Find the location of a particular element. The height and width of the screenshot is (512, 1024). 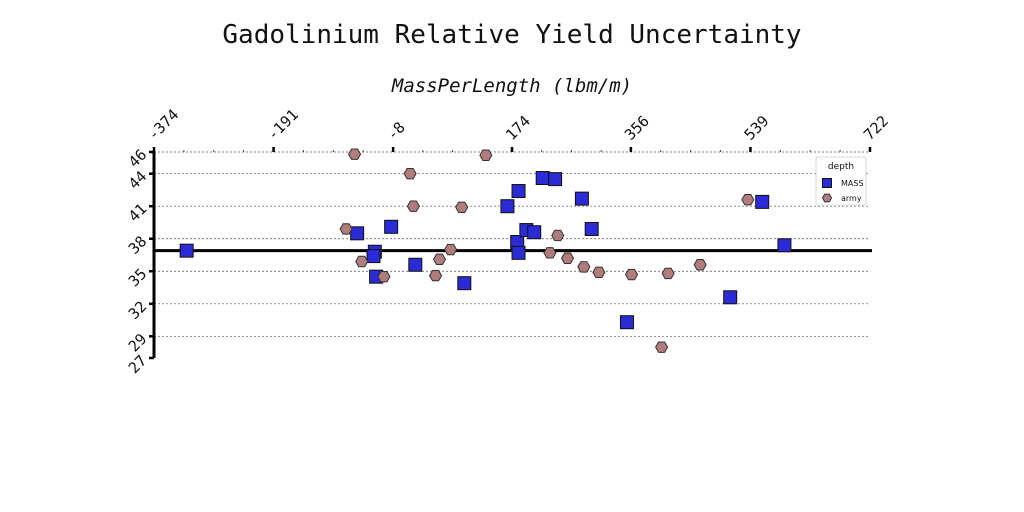

chart-title: Gadolinium Relative Yield Uncertainty is located at coordinates (511, 35).